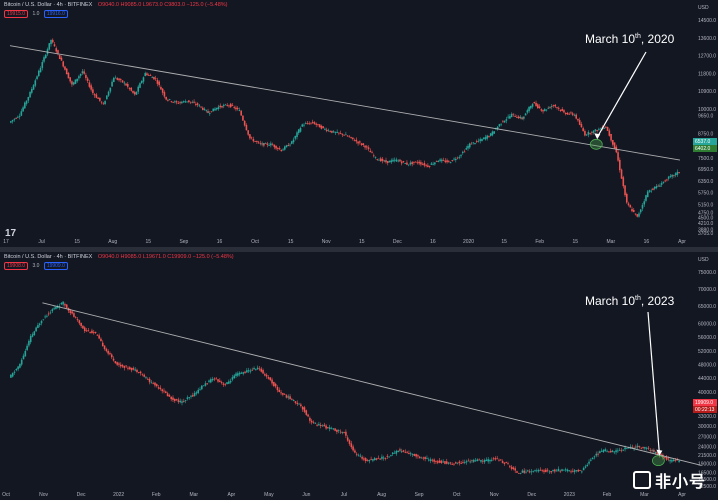 The image size is (718, 500). Describe the element at coordinates (16, 266) in the screenshot. I see `sell-price-button: 19908.0` at that location.